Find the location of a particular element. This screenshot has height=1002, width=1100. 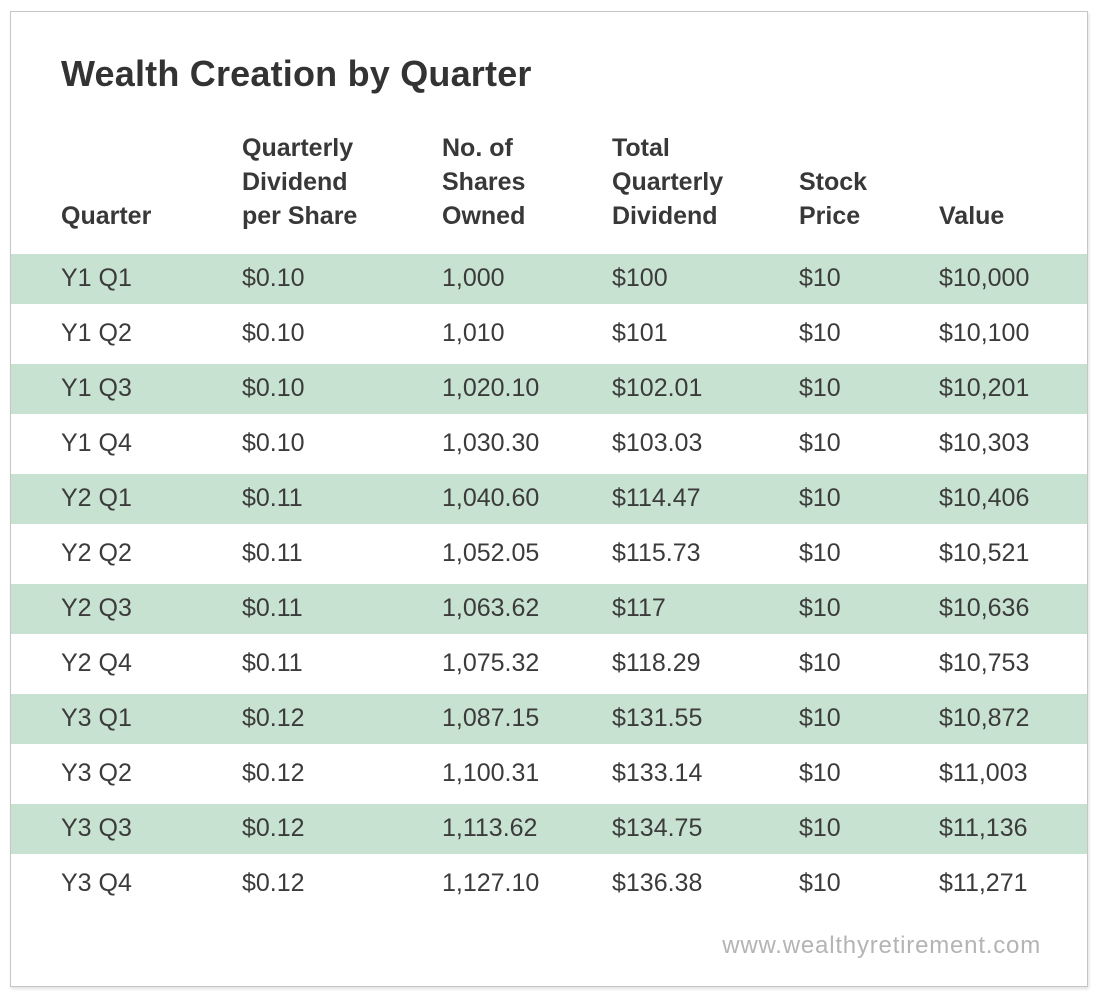

cell-quarter: Y1 Q3 is located at coordinates (126, 389).